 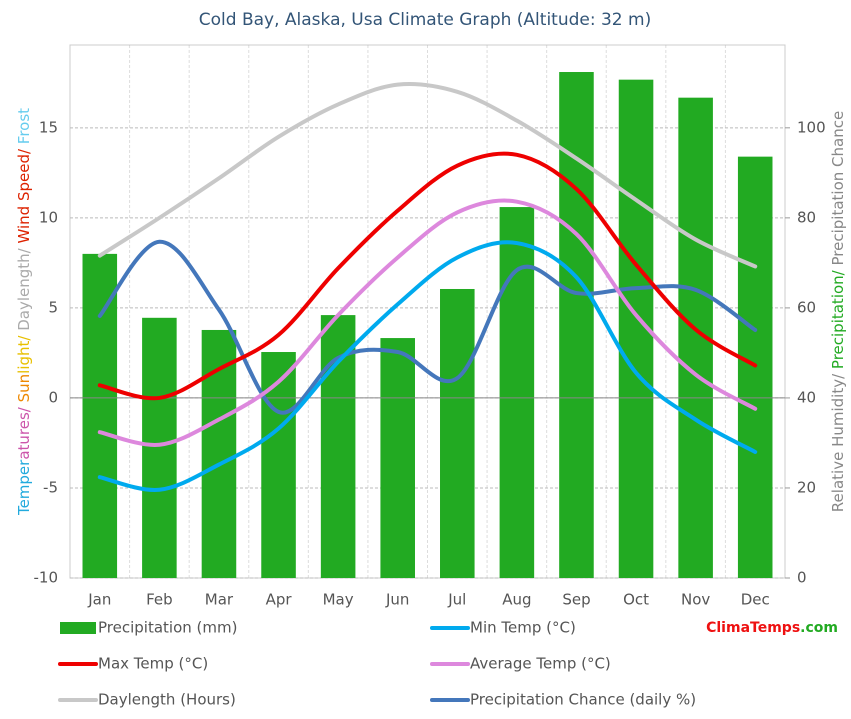 I want to click on y2-tick-label: 40, so click(x=806, y=397).